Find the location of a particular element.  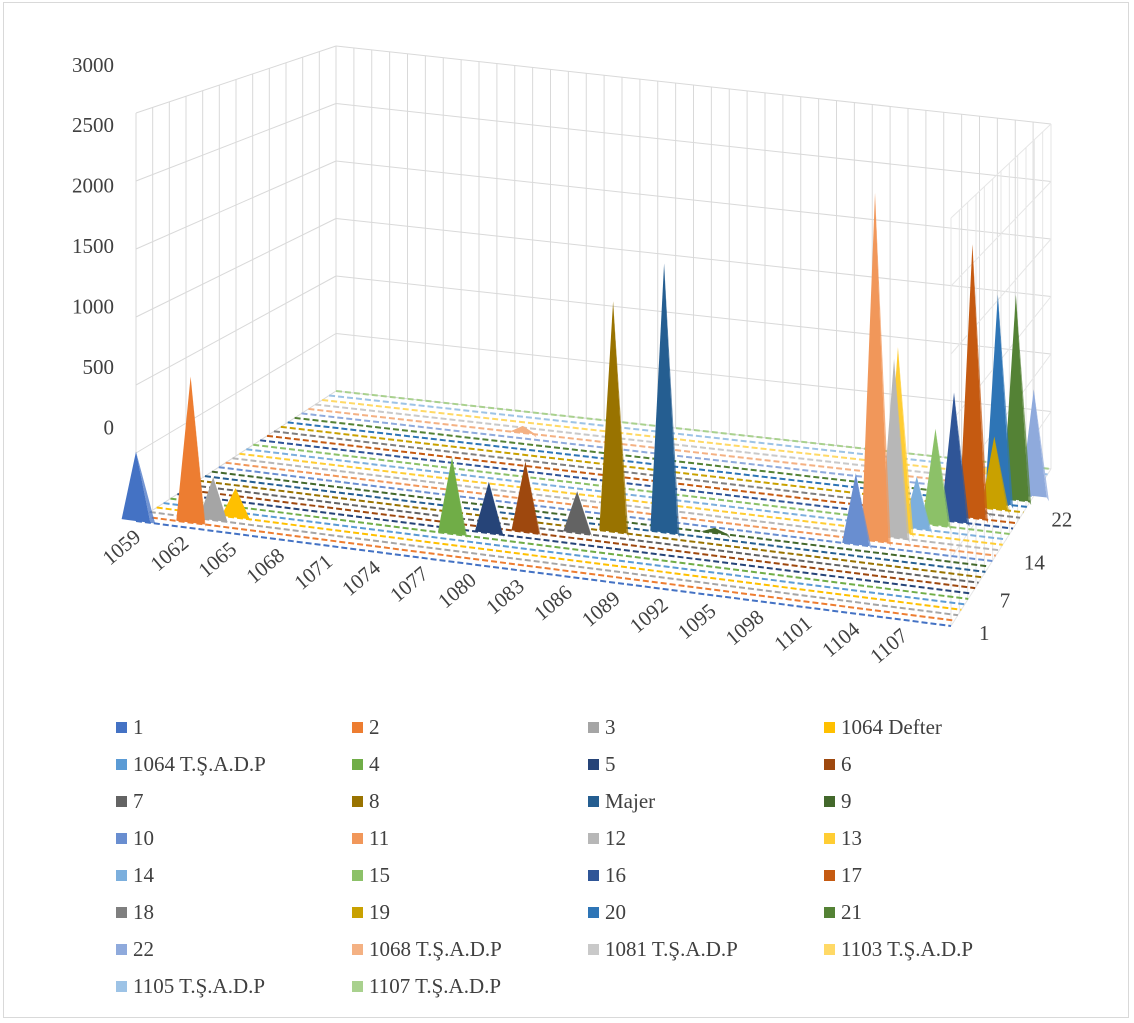

legend-item: 5 is located at coordinates (706, 764).